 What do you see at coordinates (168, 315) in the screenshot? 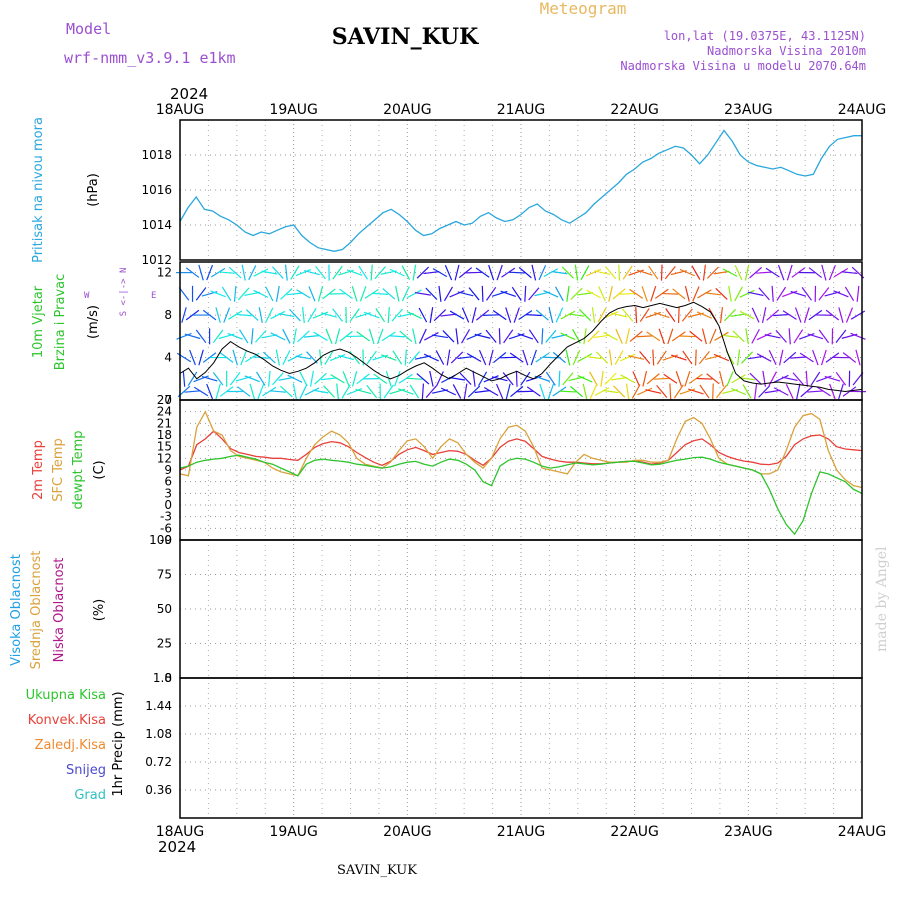
I see `wind-tick-label: 8` at bounding box center [168, 315].